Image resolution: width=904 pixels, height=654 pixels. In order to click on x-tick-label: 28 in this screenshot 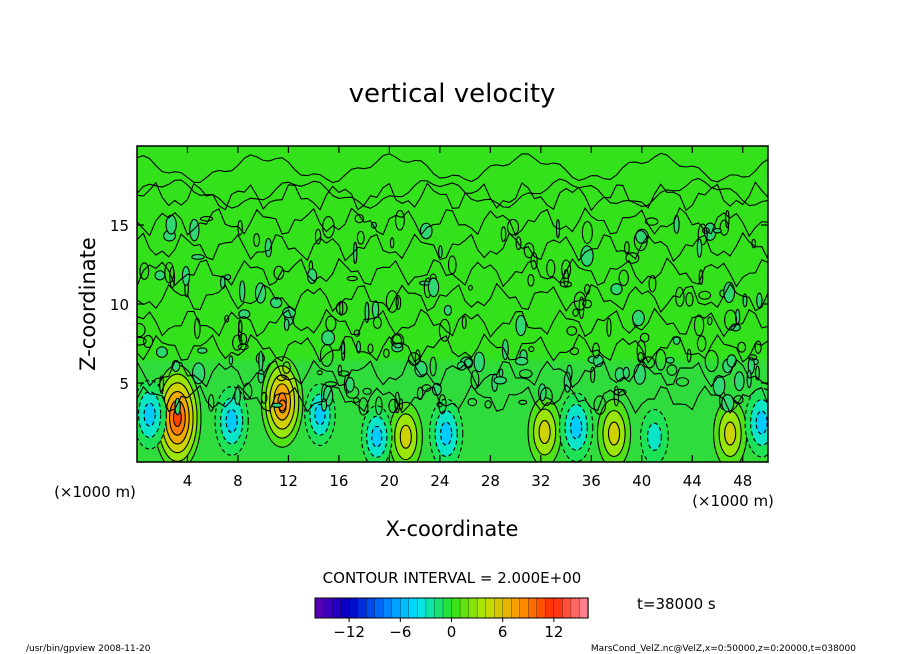, I will do `click(490, 481)`.